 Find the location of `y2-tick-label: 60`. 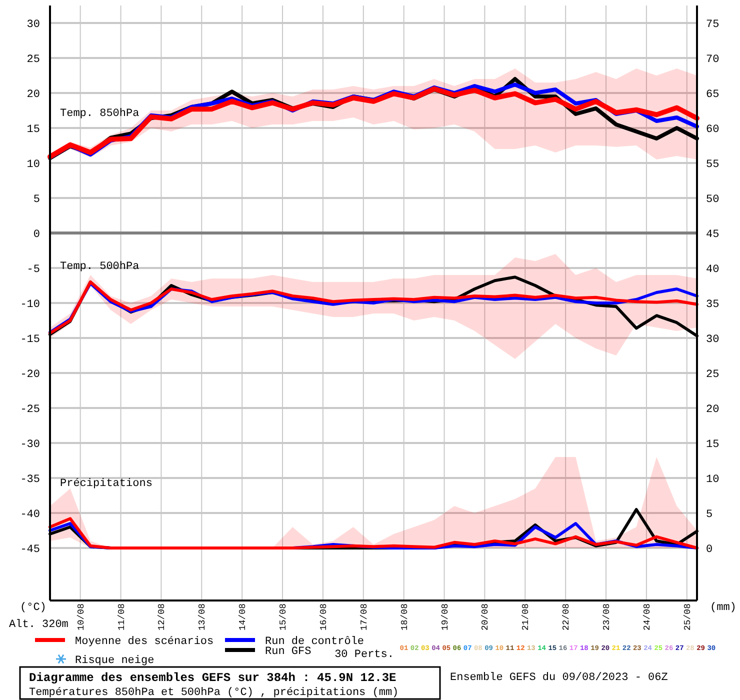

y2-tick-label: 60 is located at coordinates (713, 130).